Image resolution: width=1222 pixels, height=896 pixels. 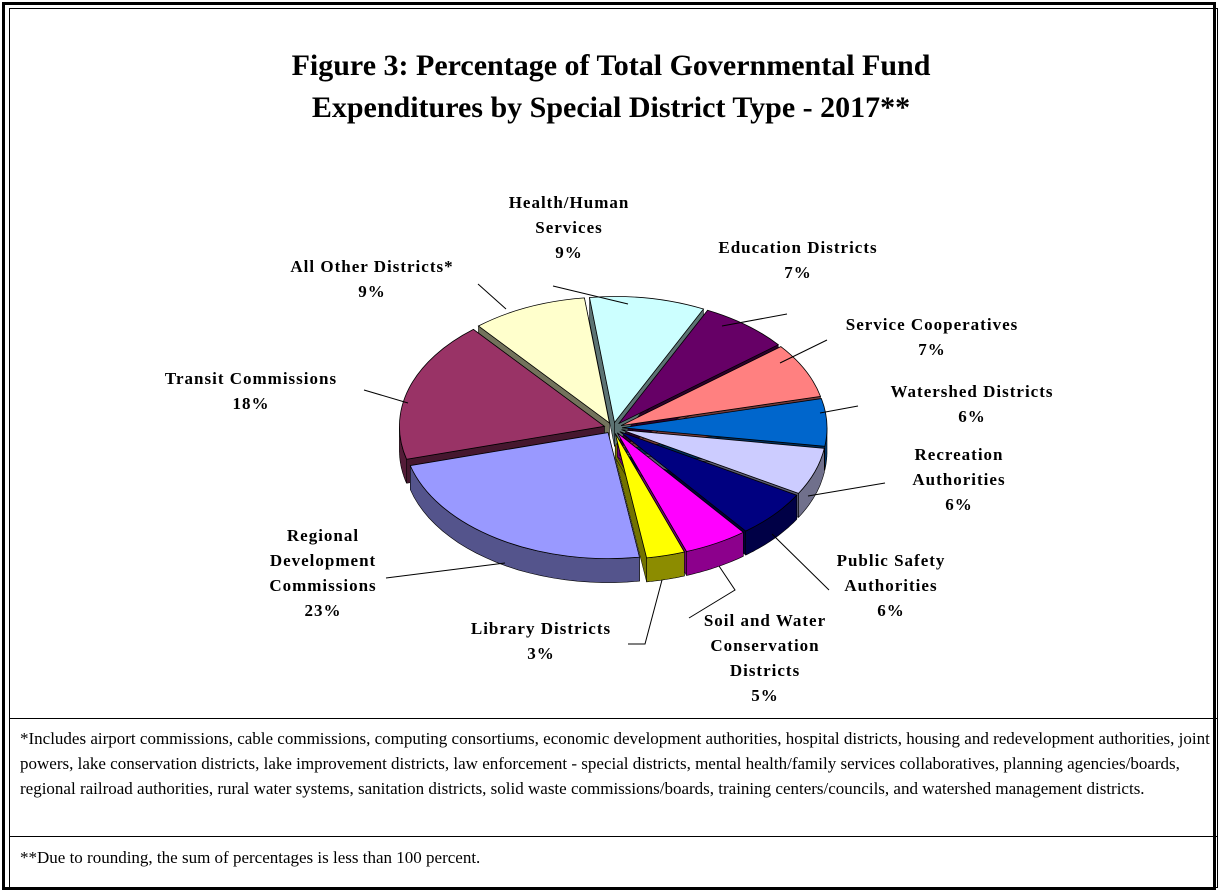 I want to click on slice-label: Recreation Authorities 6%, so click(x=958, y=479).